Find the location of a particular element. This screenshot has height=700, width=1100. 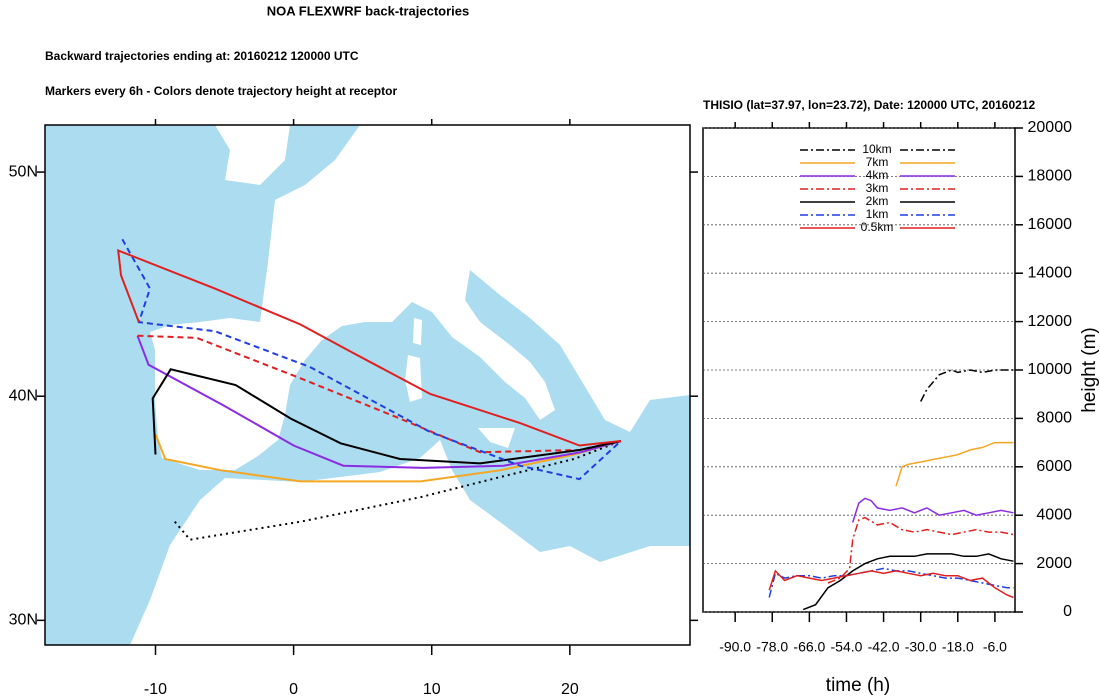

y-tick-label: 30N is located at coordinates (23, 620).